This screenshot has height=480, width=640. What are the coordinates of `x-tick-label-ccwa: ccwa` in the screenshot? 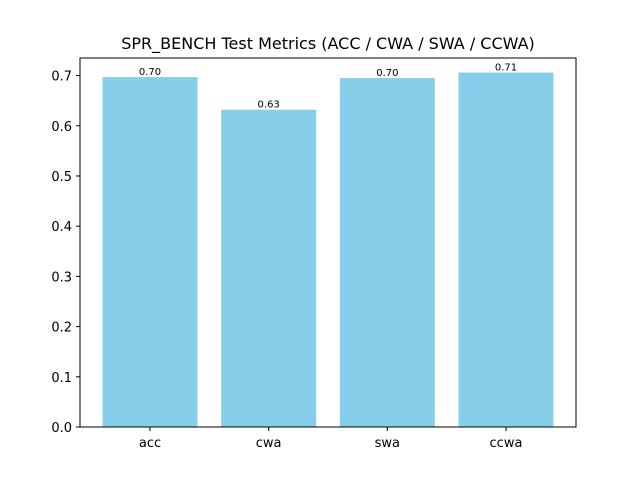 It's located at (506, 443).